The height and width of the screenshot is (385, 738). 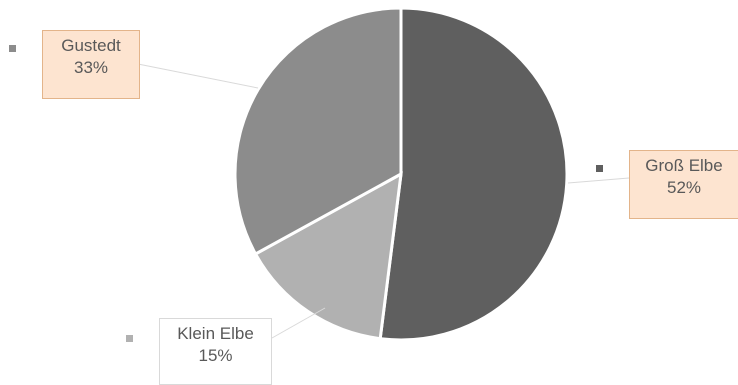 What do you see at coordinates (91, 45) in the screenshot?
I see `data-label-gustedt-name: Gustedt` at bounding box center [91, 45].